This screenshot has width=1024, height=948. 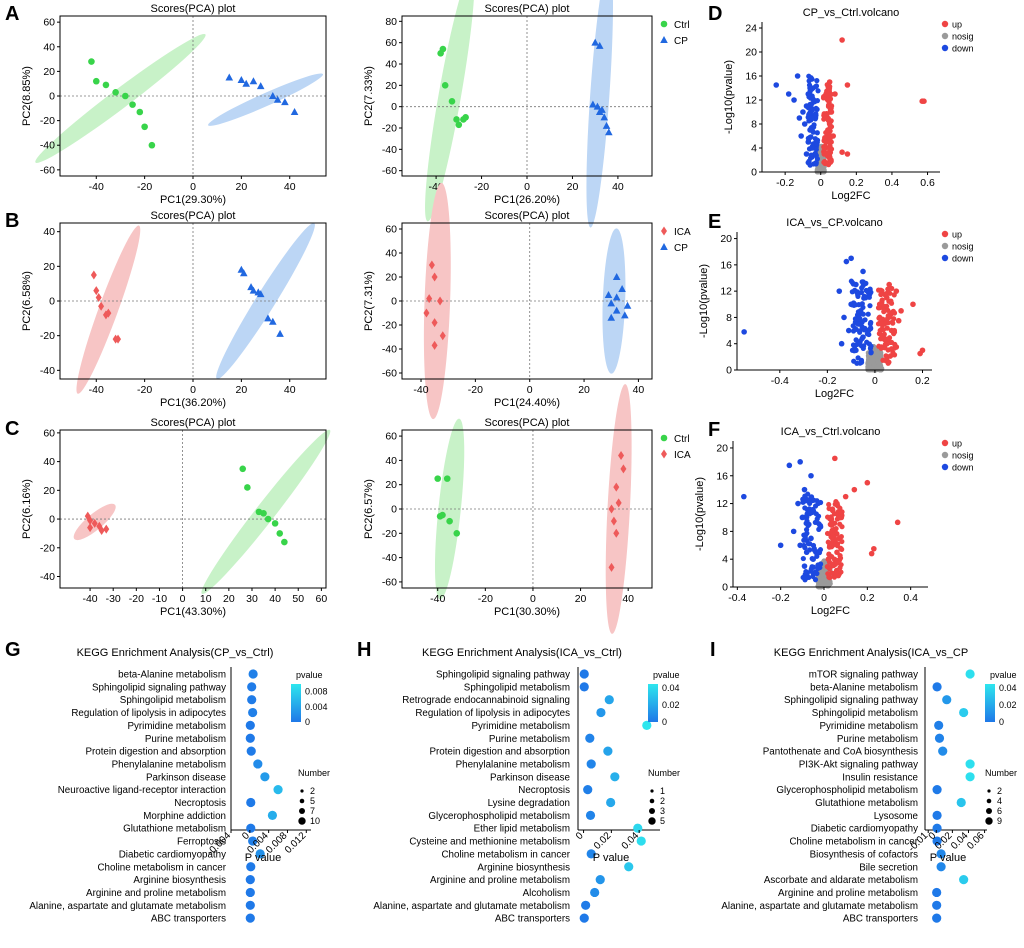 What do you see at coordinates (729, 344) in the screenshot?
I see `y-tick-label: 4` at bounding box center [729, 344].